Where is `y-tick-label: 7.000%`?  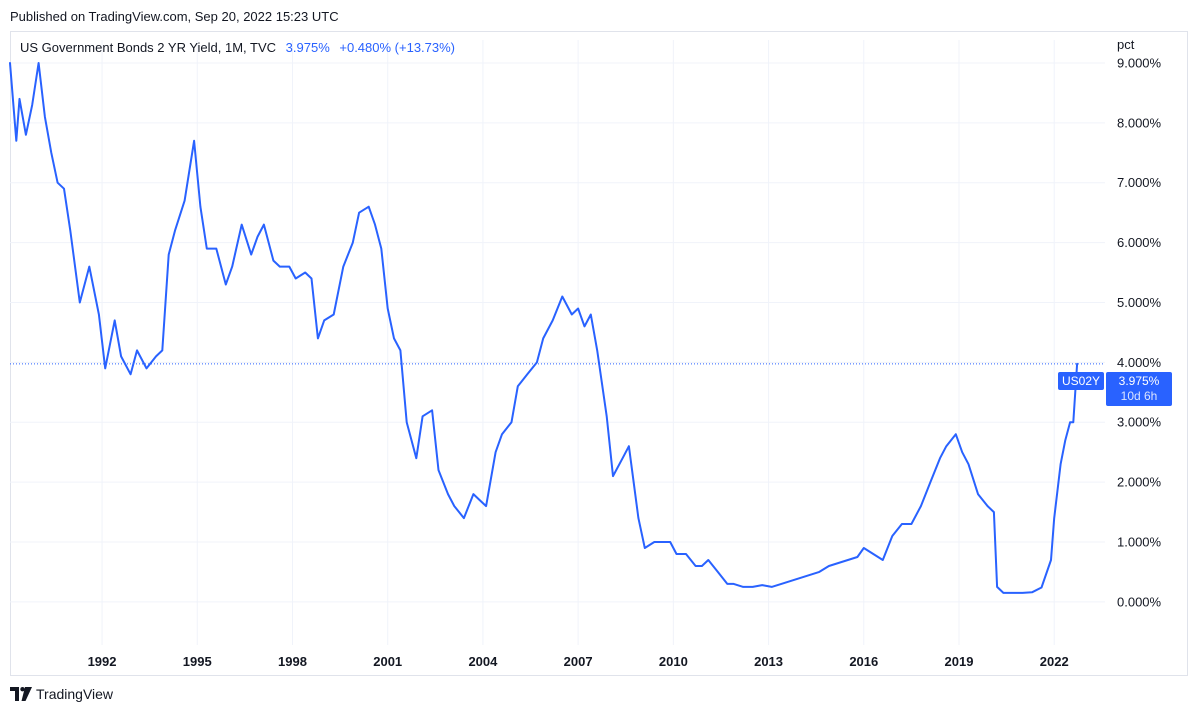 y-tick-label: 7.000% is located at coordinates (1139, 182).